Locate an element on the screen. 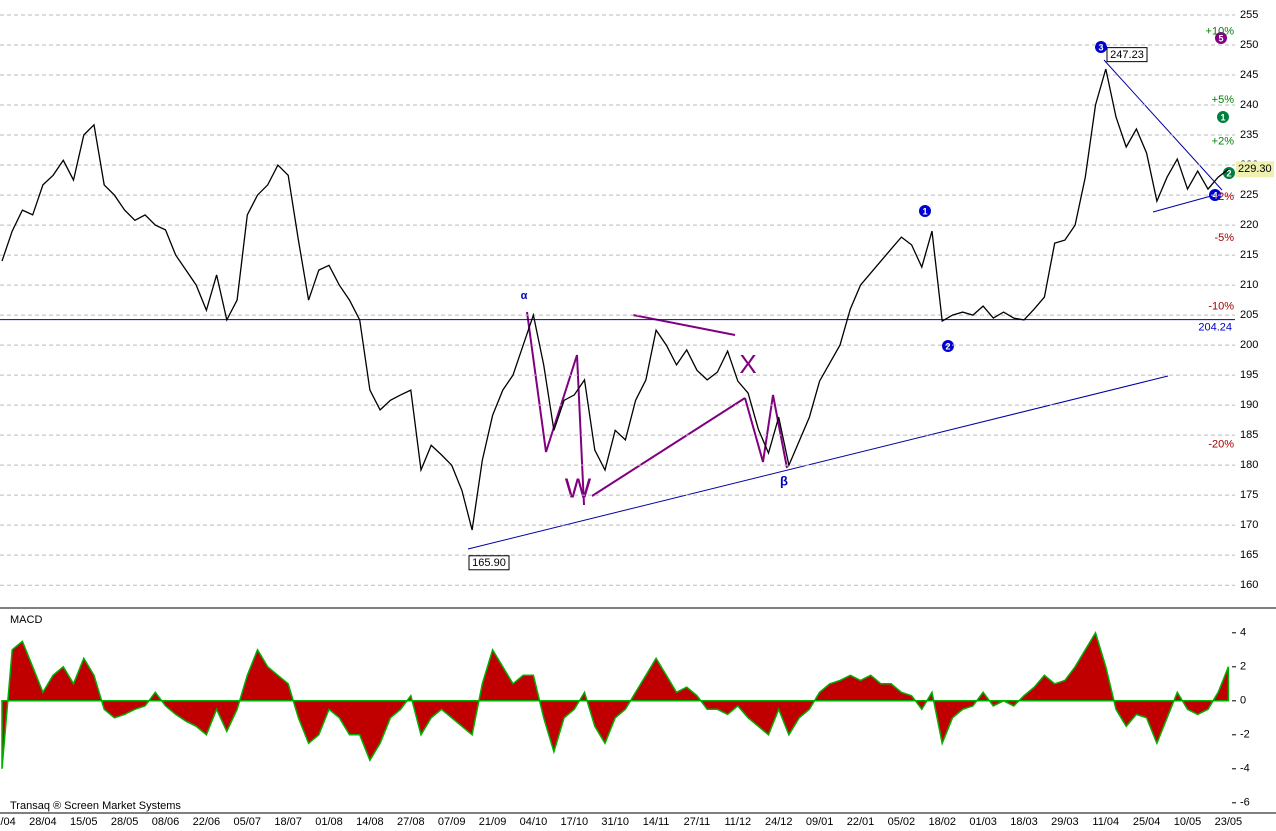 The height and width of the screenshot is (831, 1276). x-tick-label: 27/11 is located at coordinates (697, 822).